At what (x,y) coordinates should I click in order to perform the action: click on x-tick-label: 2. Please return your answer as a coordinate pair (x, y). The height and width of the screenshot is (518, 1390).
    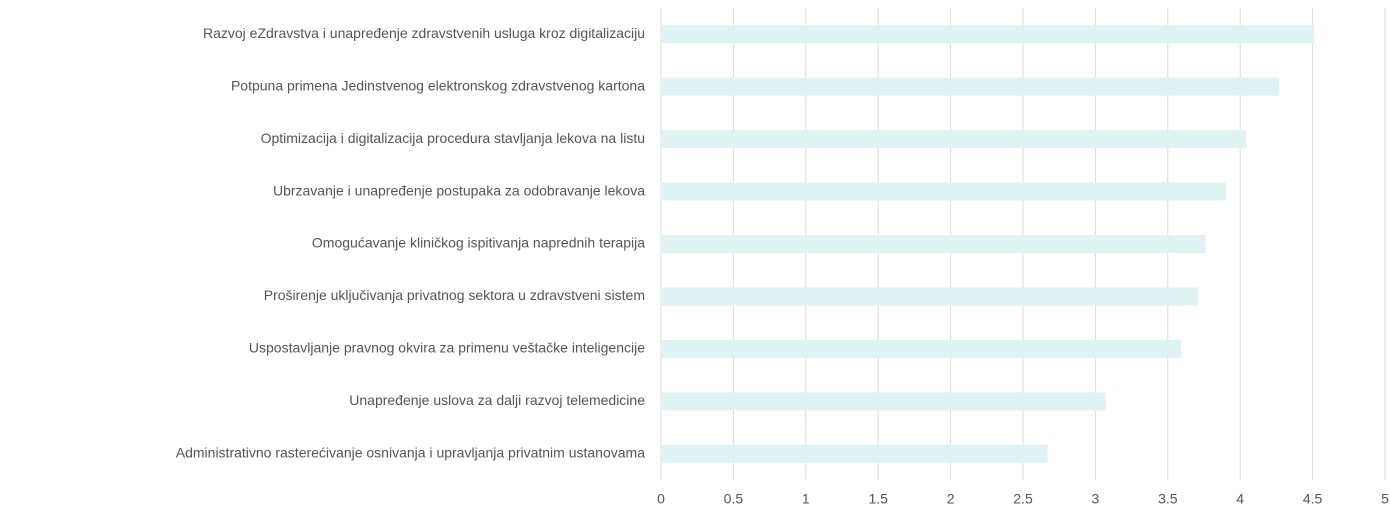
    Looking at the image, I should click on (951, 499).